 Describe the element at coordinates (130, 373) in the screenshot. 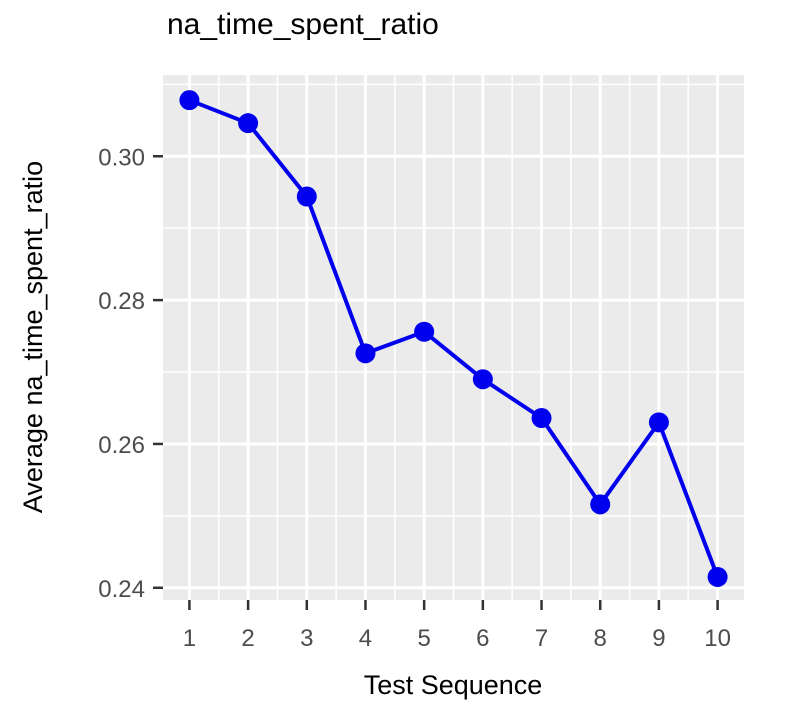

I see `y-axis: 0.24 0.26 0.28 0.30` at that location.